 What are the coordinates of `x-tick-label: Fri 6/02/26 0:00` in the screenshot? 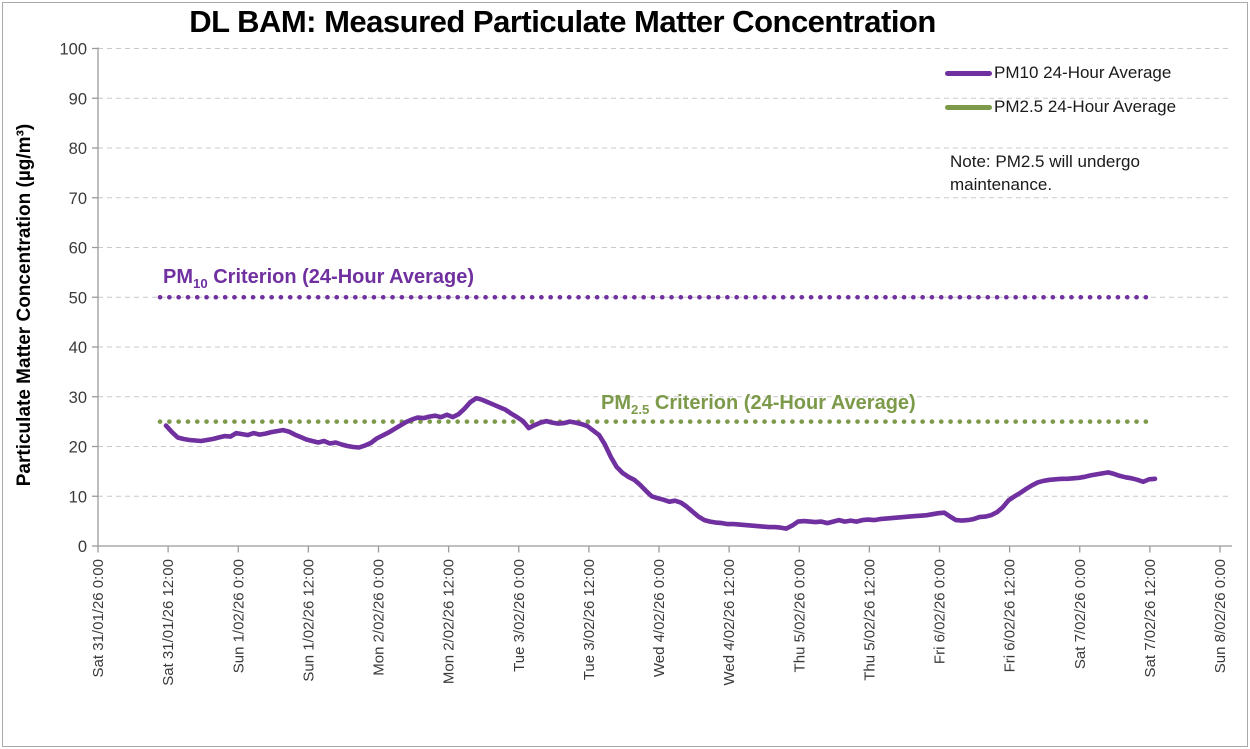 It's located at (940, 611).